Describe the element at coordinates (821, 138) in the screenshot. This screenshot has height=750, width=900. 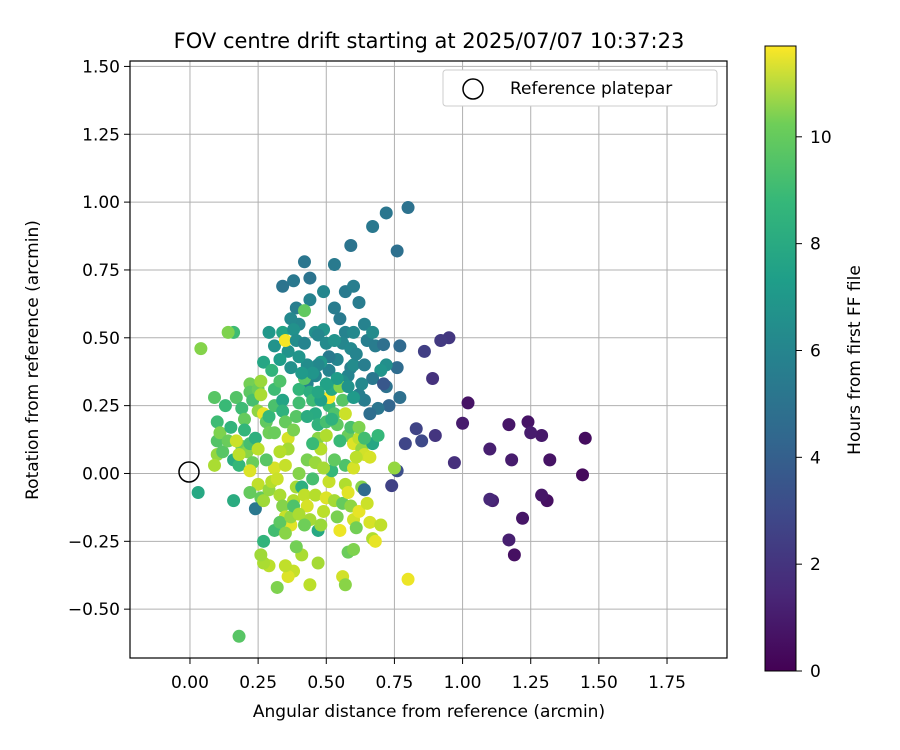
I see `colorbar-tick-label: 10` at that location.